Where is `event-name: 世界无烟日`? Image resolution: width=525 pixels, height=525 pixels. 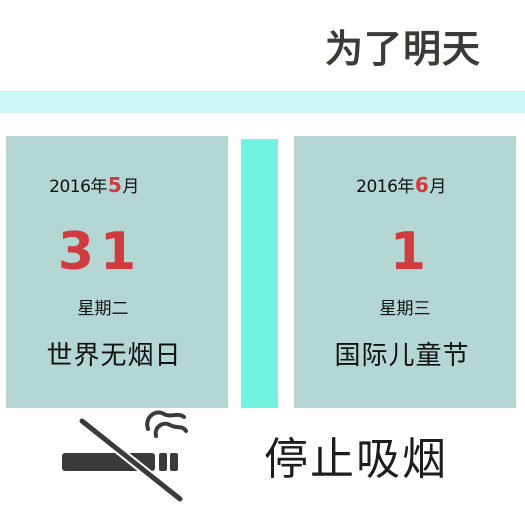
event-name: 世界无烟日 is located at coordinates (114, 356).